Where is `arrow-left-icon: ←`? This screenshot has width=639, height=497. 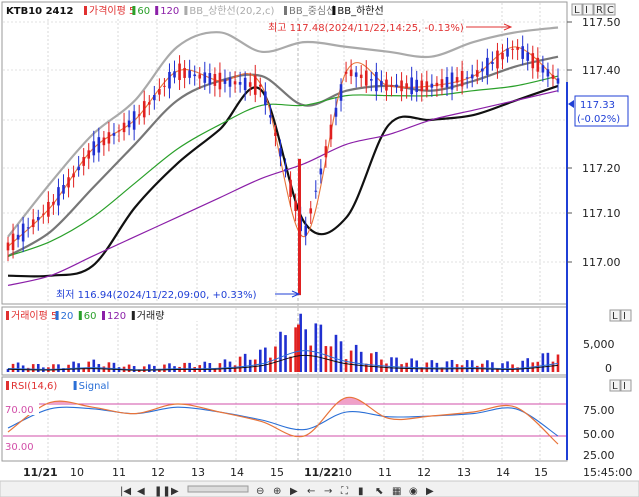 arrow-left-icon: ← is located at coordinates (311, 491).